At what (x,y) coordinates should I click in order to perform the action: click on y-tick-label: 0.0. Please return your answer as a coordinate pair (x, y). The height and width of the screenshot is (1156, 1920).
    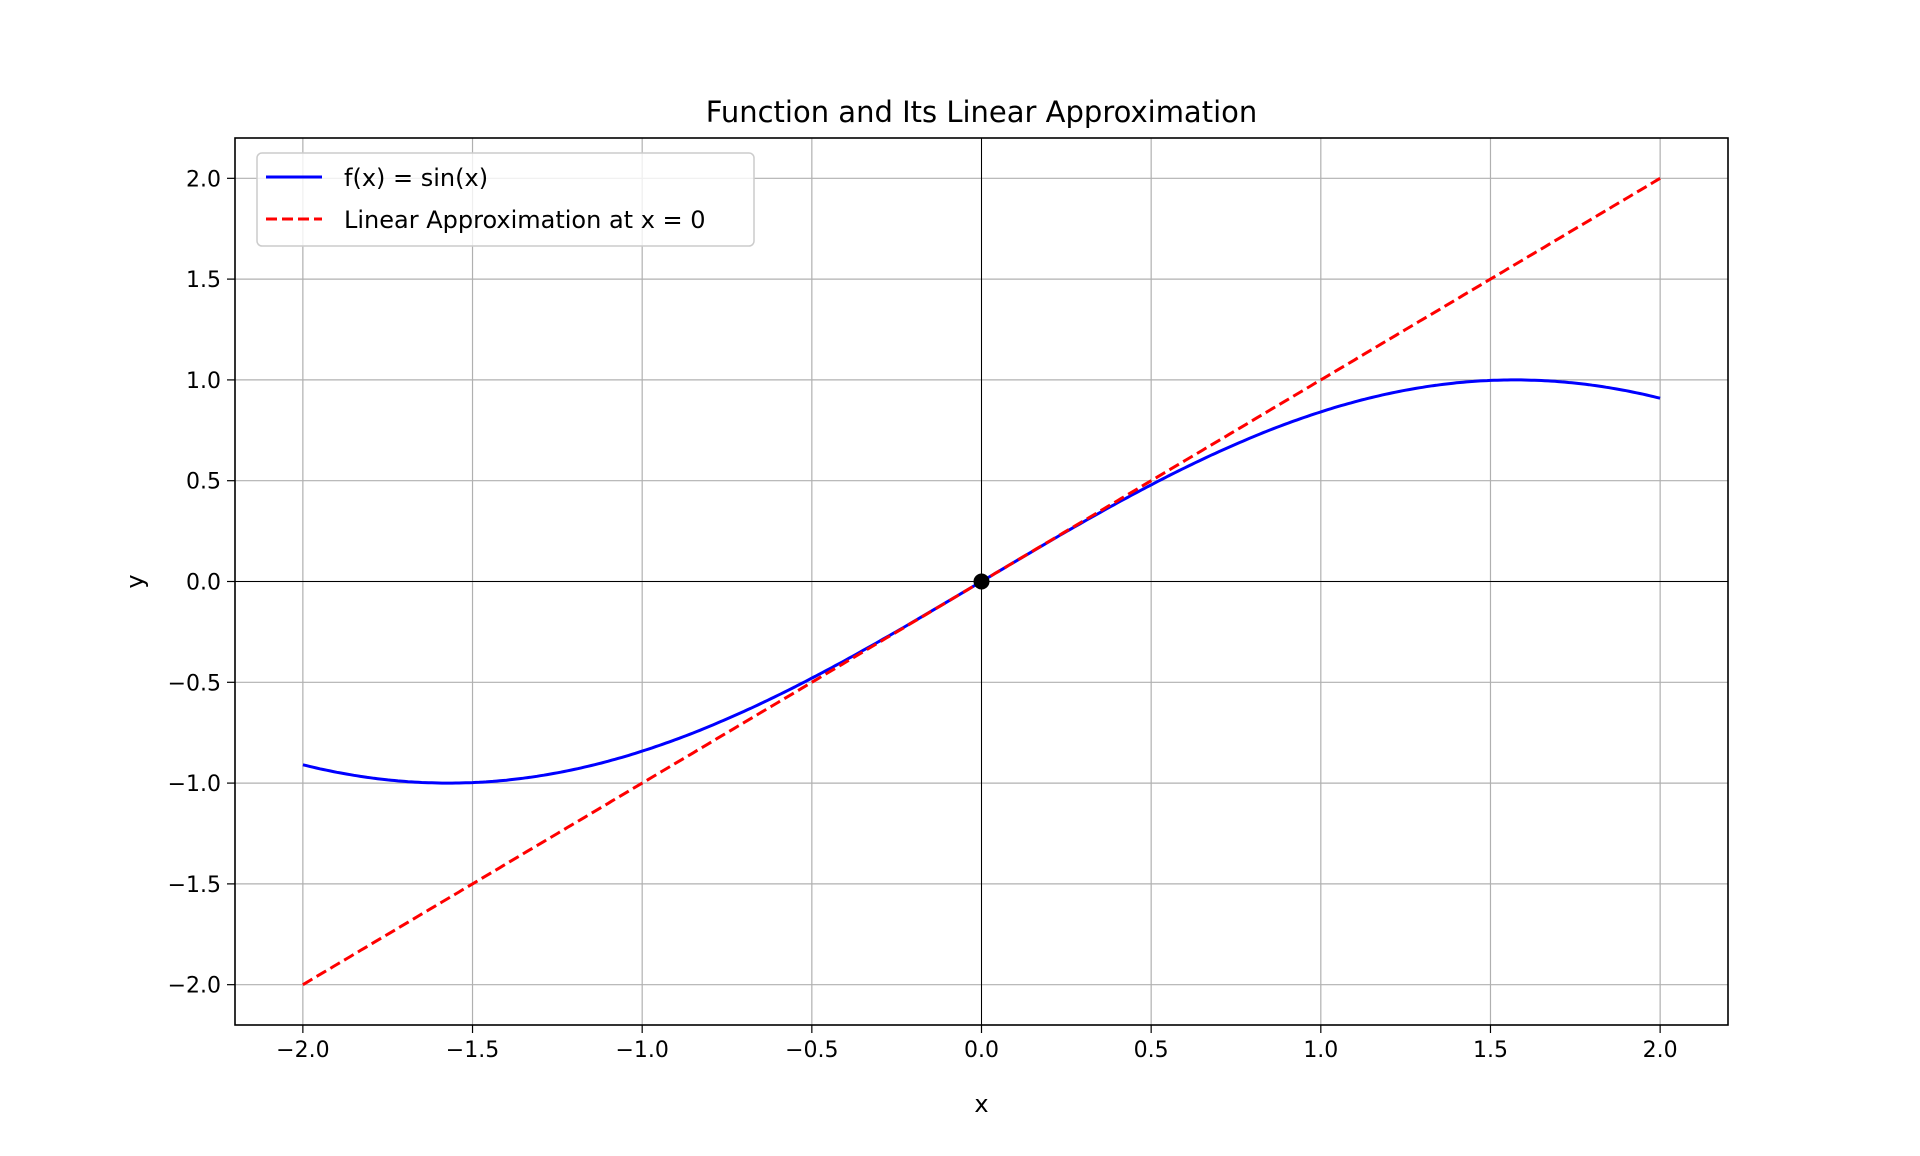
    Looking at the image, I should click on (203, 583).